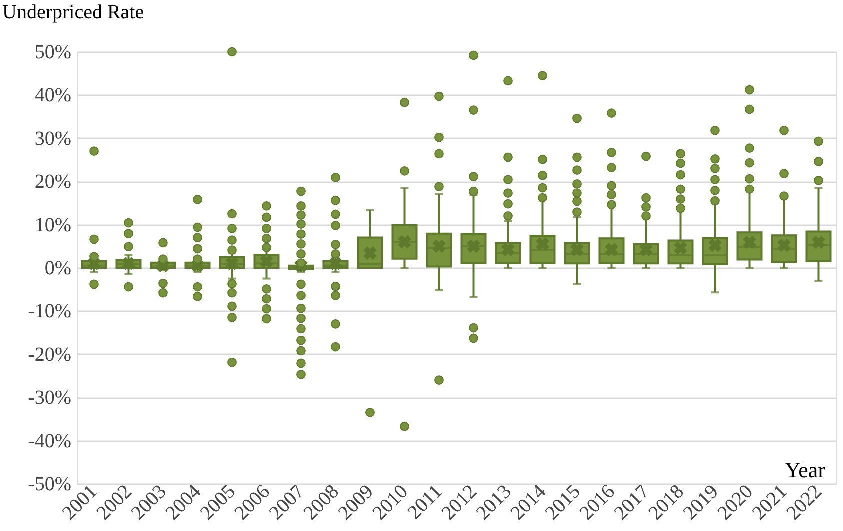  I want to click on y-tick-label: 50%, so click(53, 53).